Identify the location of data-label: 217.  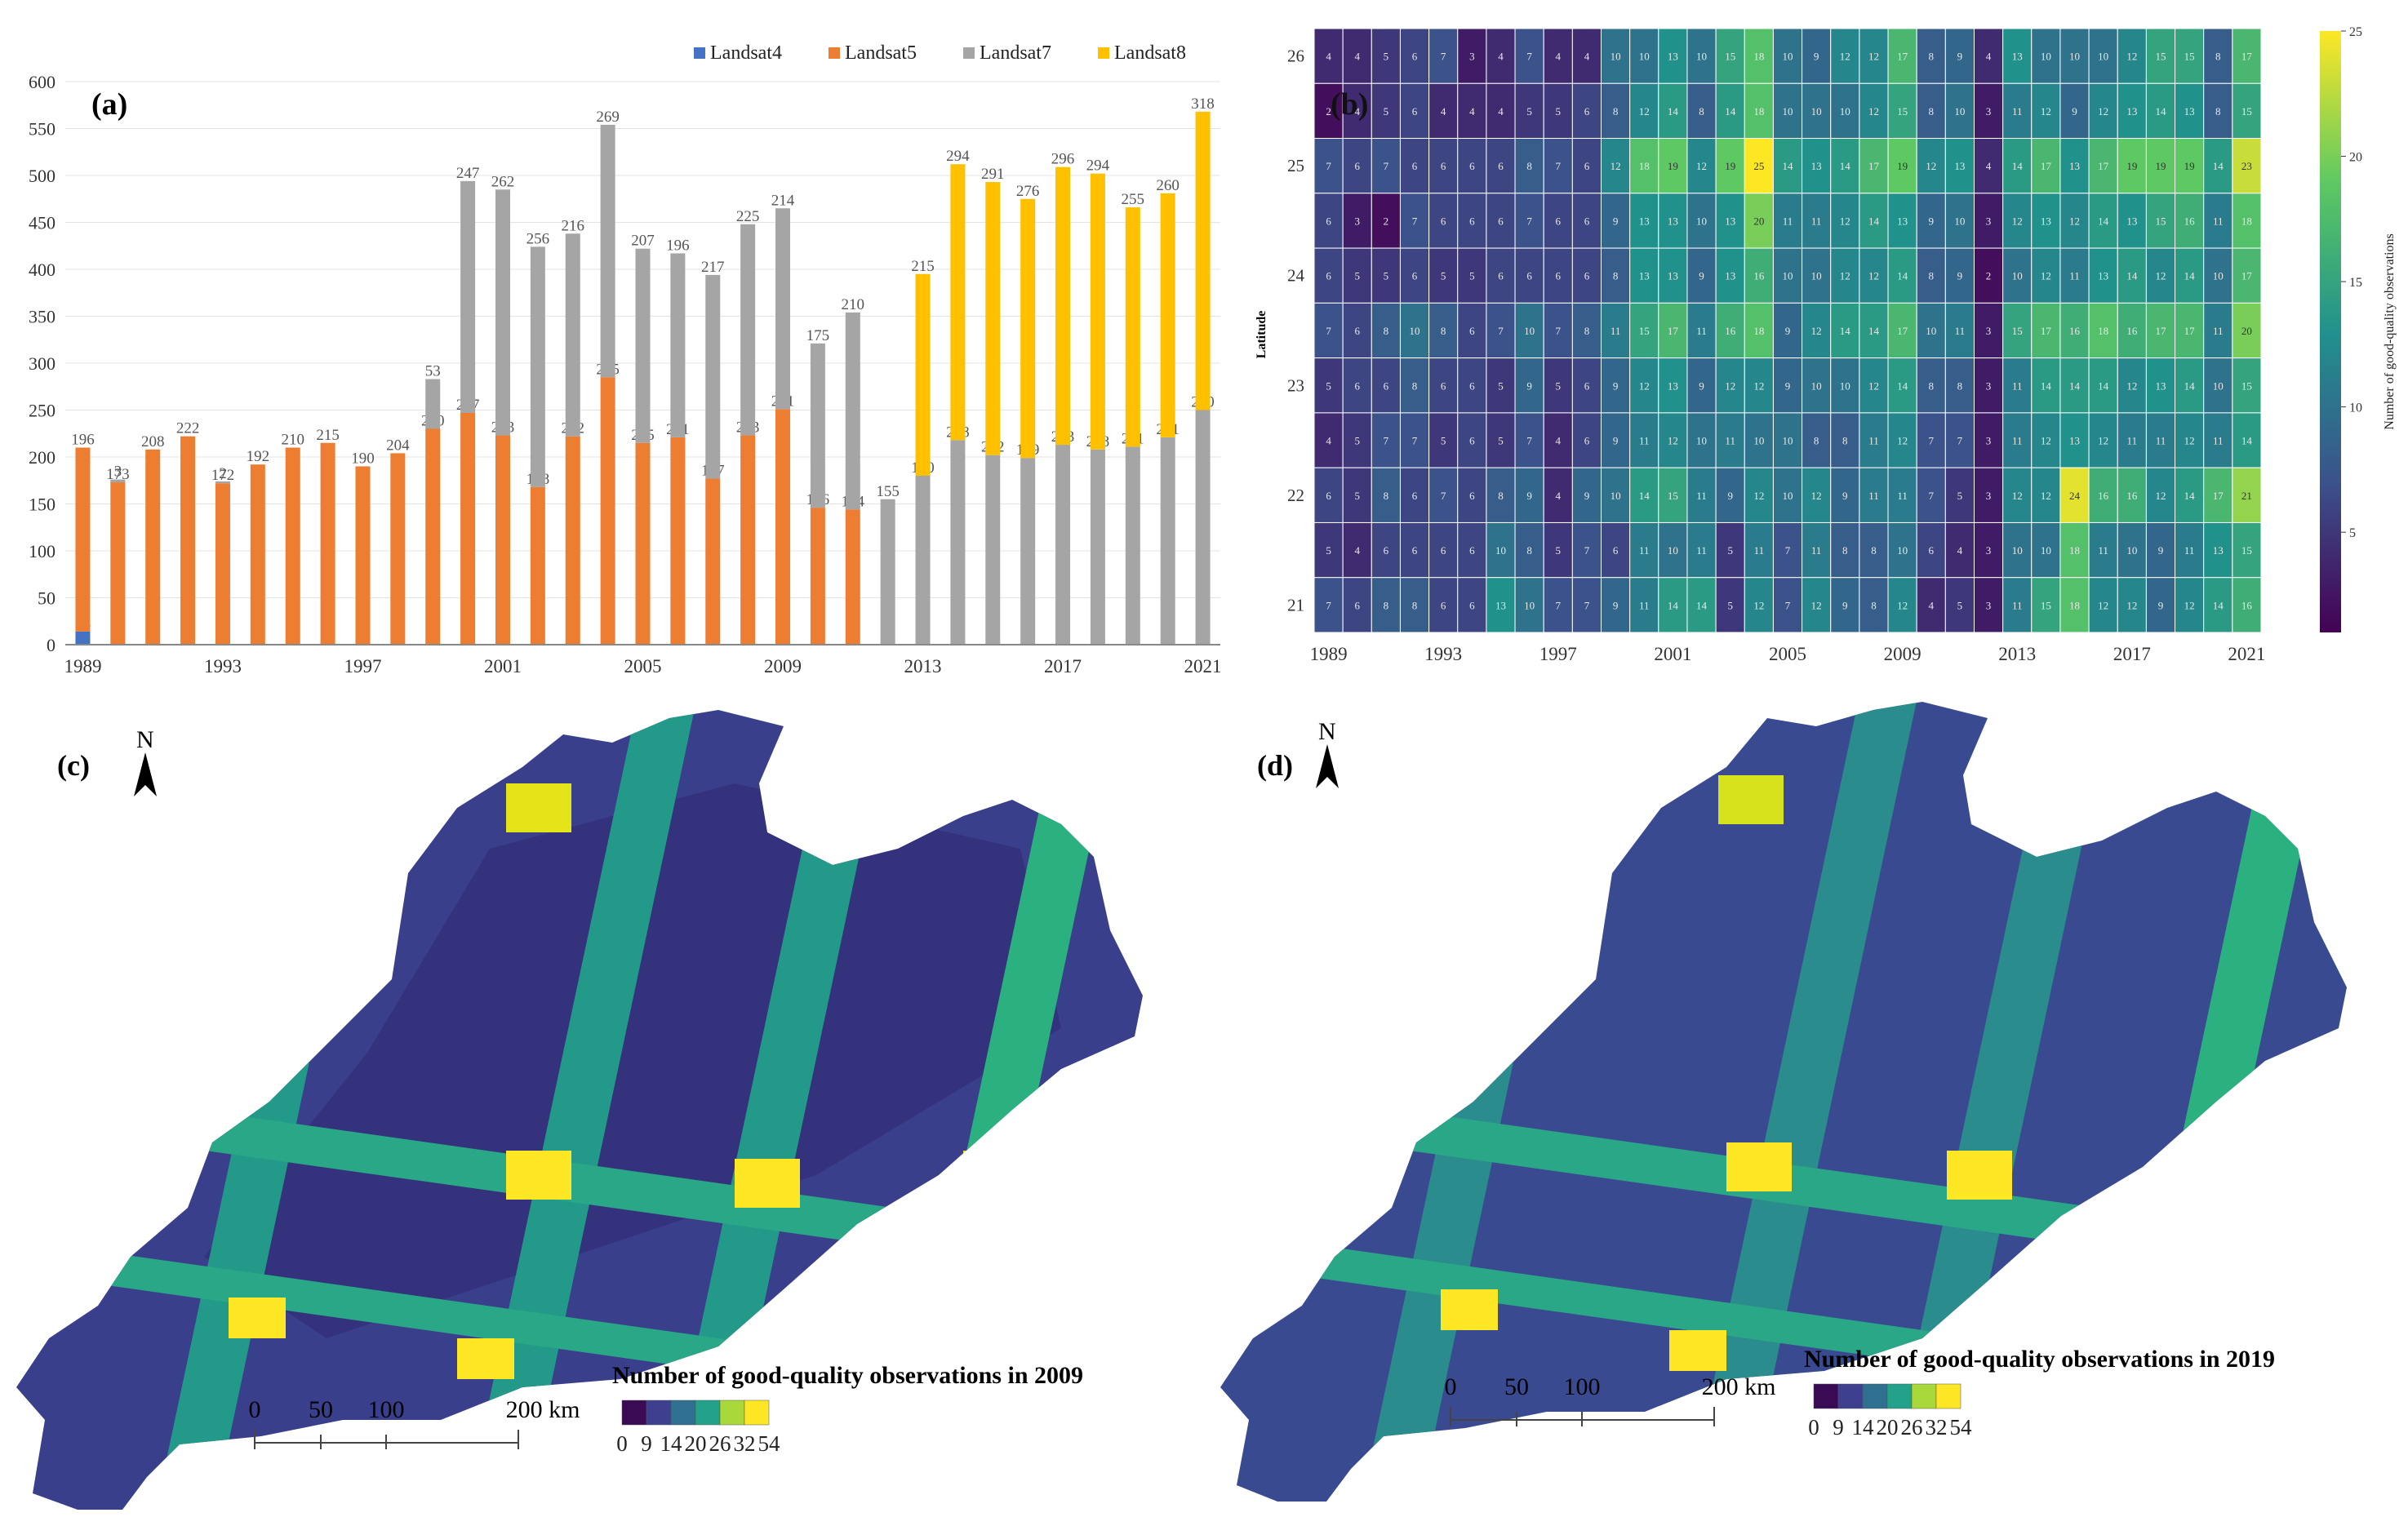
(713, 268).